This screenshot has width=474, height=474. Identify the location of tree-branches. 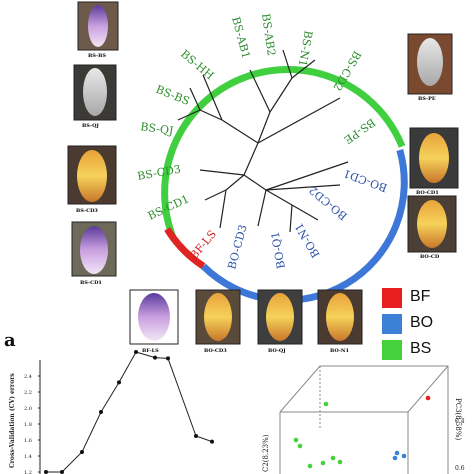
(263, 141).